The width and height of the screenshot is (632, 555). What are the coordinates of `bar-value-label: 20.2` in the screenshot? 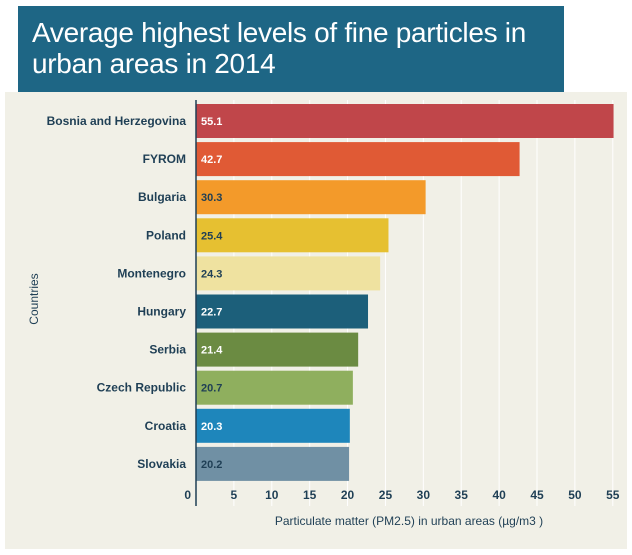 It's located at (211, 465).